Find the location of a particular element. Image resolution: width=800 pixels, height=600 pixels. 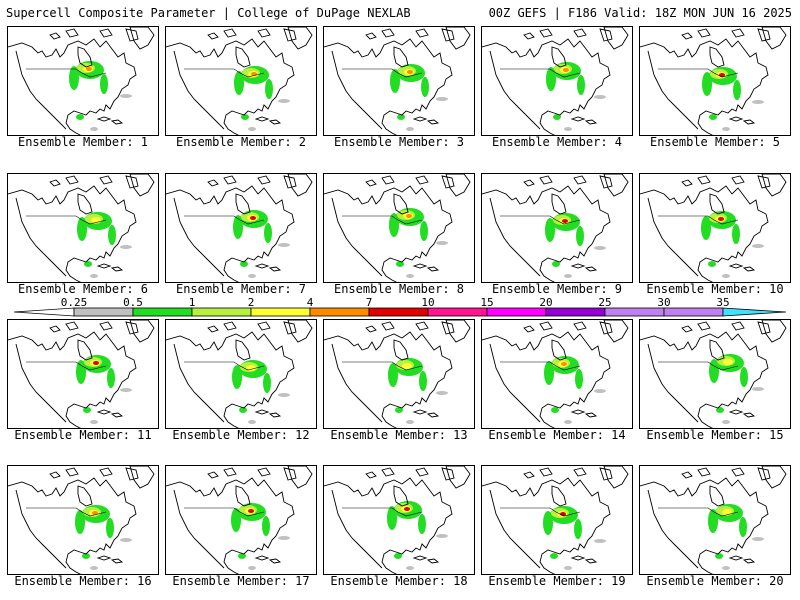

ensemble-member-caption: Ensemble Member: 5 is located at coordinates (715, 142).